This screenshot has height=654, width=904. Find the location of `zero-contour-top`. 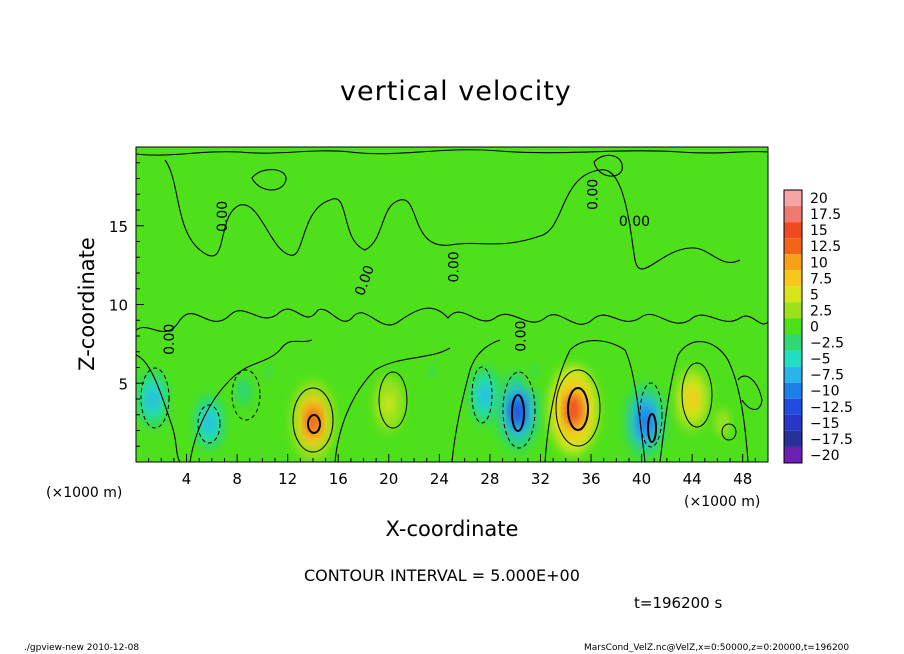

zero-contour-top is located at coordinates (452, 152).